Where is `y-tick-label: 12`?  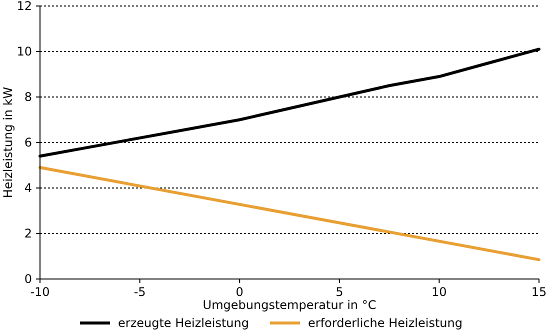
y-tick-label: 12 is located at coordinates (24, 7).